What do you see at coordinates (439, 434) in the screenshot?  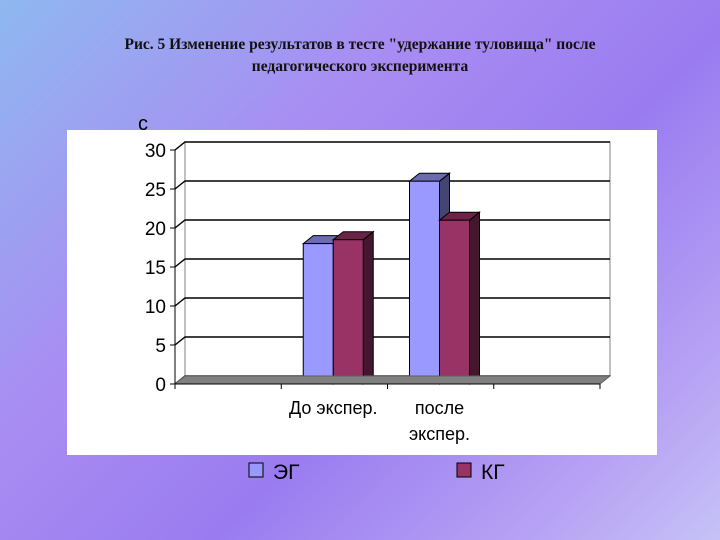 I see `x-tick-label: экспер.` at bounding box center [439, 434].